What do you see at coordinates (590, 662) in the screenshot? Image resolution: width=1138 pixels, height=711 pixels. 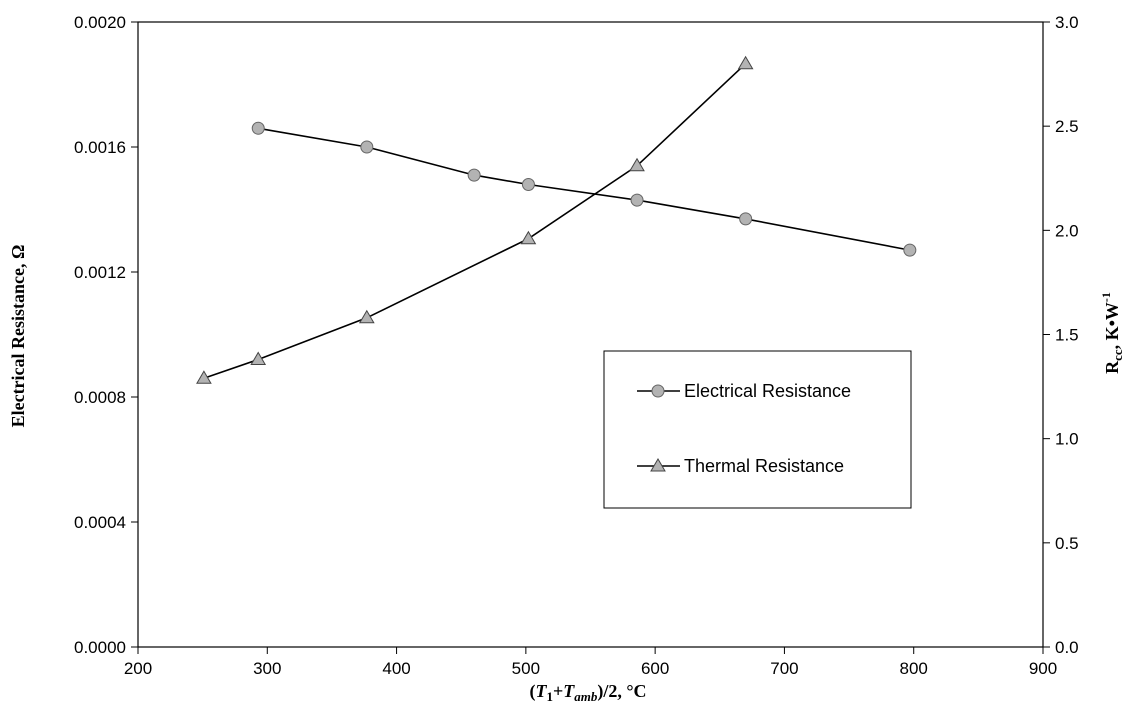 I see `x-axis-ticks: 200 300 400 500 600 700 800 900` at bounding box center [590, 662].